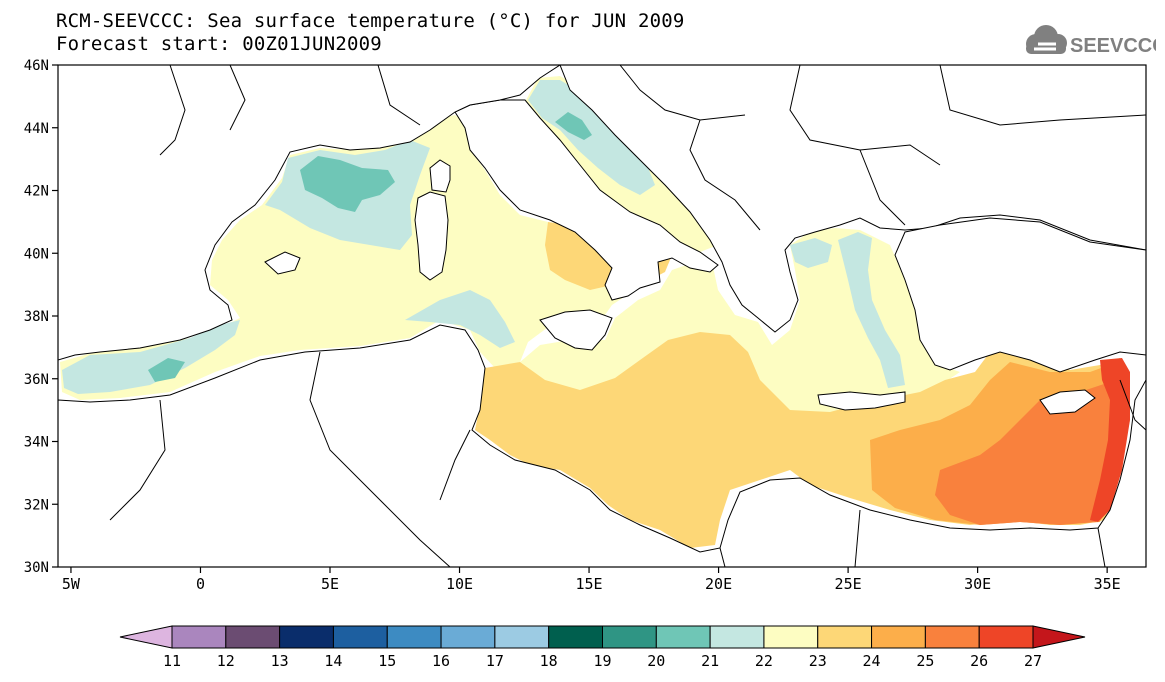 The height and width of the screenshot is (682, 1165). I want to click on lat-label: 40N, so click(36, 254).